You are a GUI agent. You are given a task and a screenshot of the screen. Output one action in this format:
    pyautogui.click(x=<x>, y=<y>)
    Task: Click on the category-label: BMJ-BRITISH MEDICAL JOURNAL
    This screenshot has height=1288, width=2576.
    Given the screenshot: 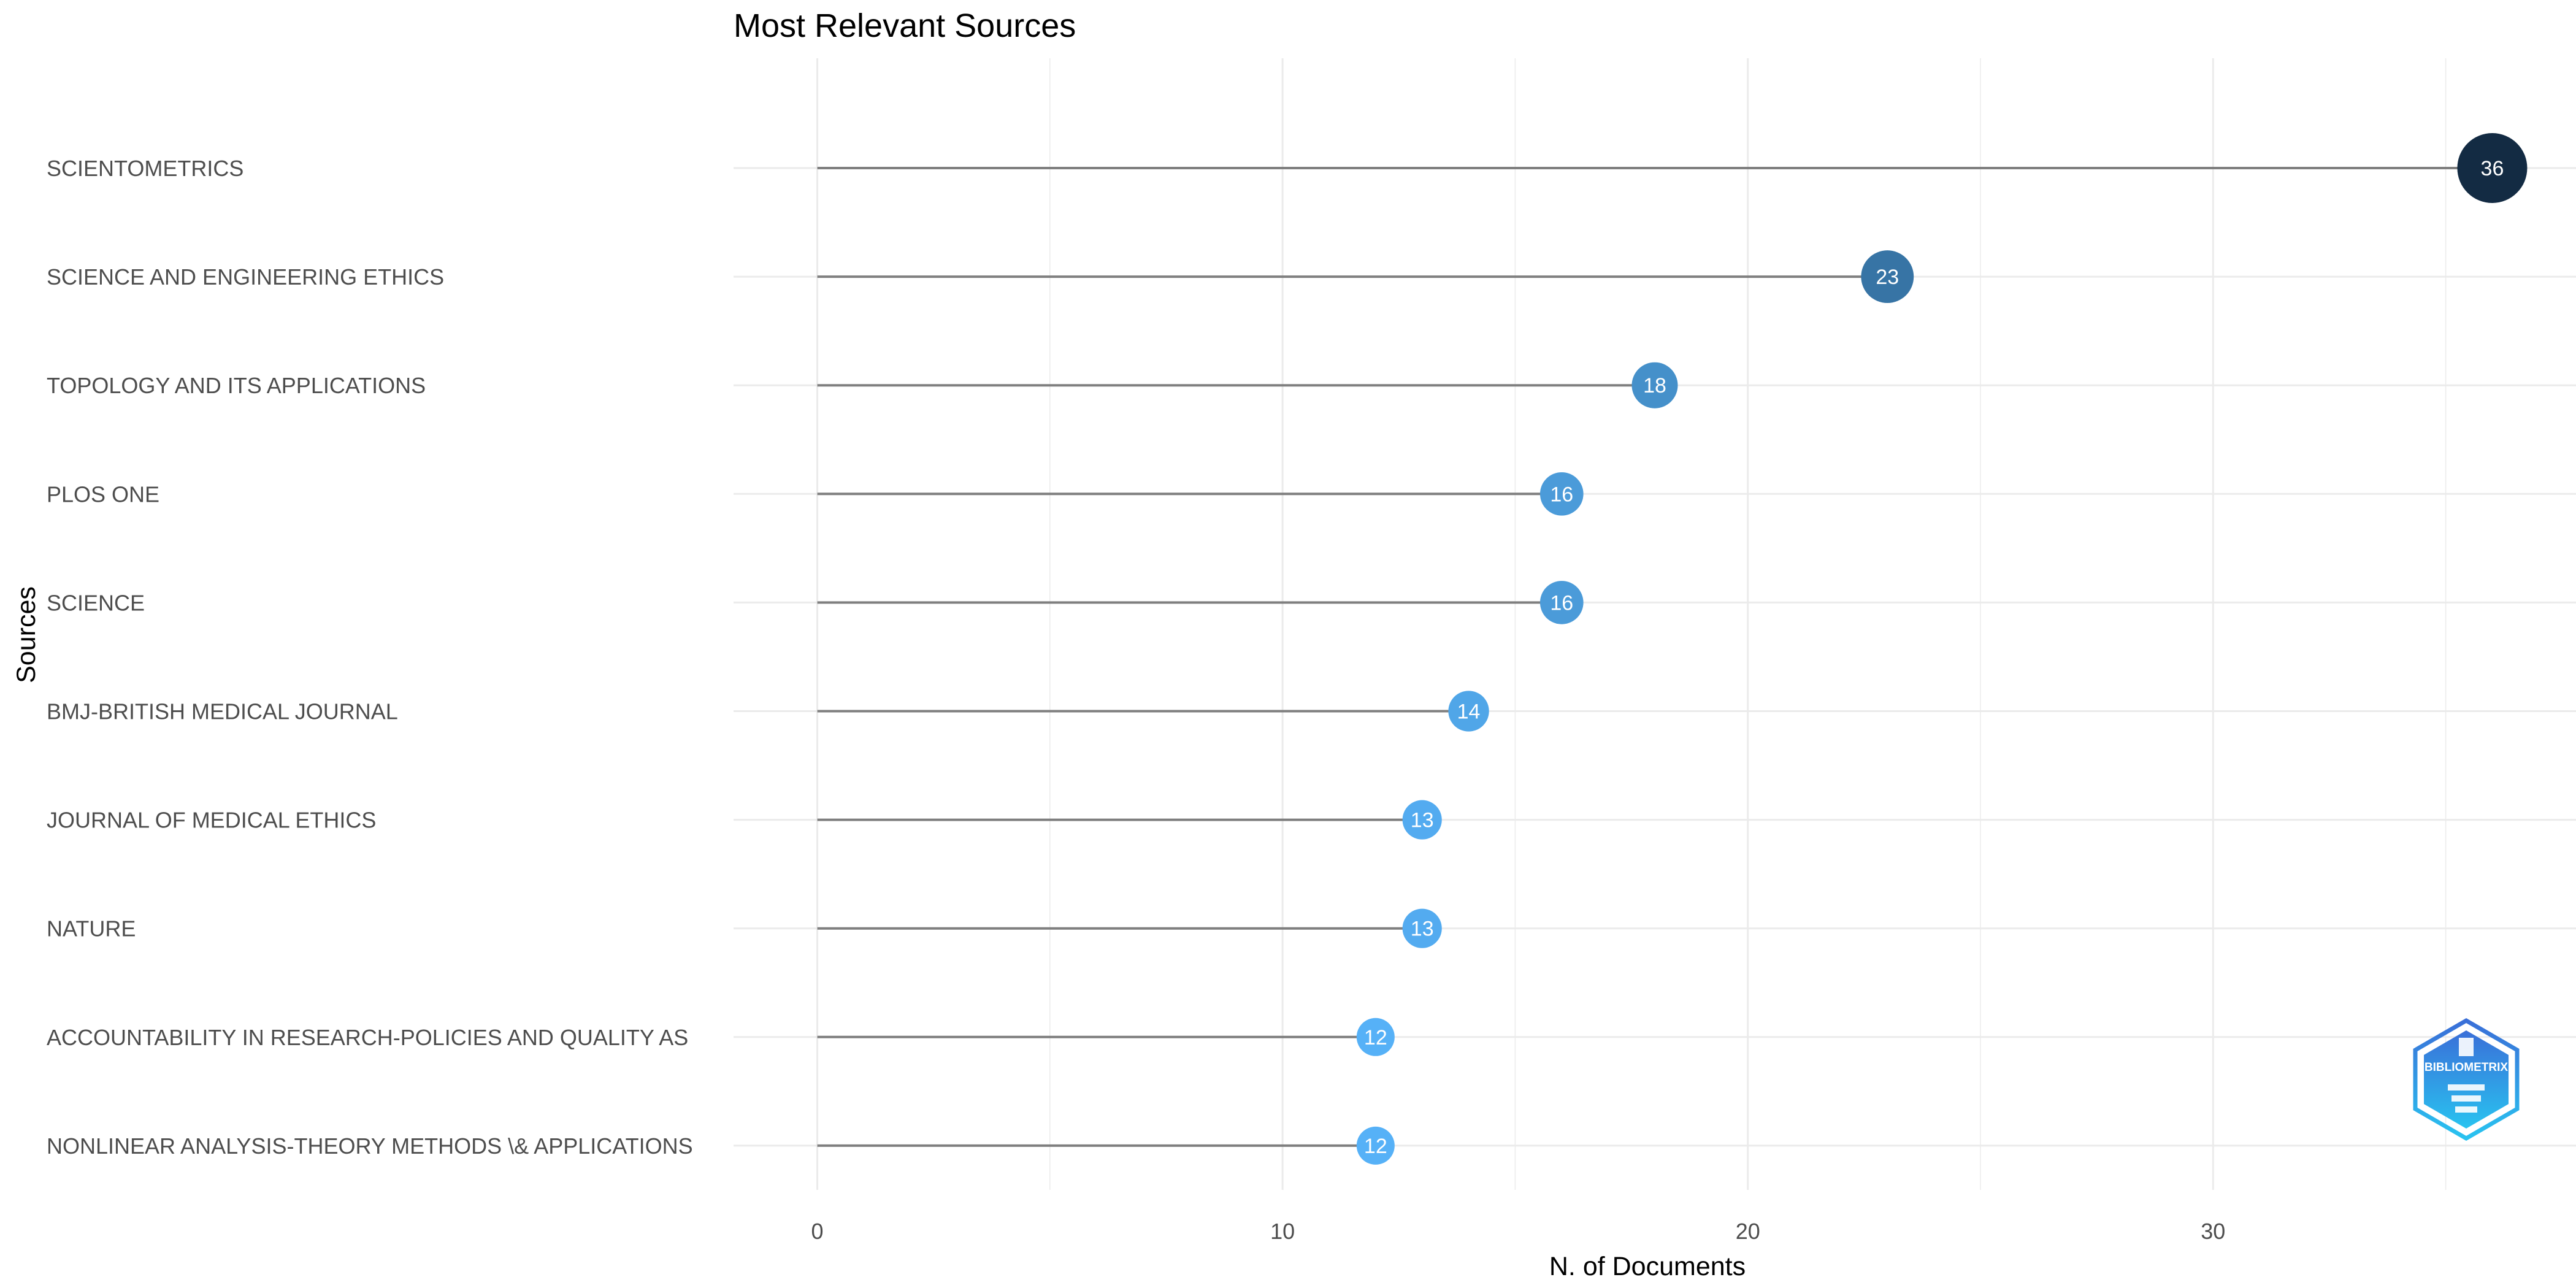 What is the action you would take?
    pyautogui.click(x=222, y=711)
    